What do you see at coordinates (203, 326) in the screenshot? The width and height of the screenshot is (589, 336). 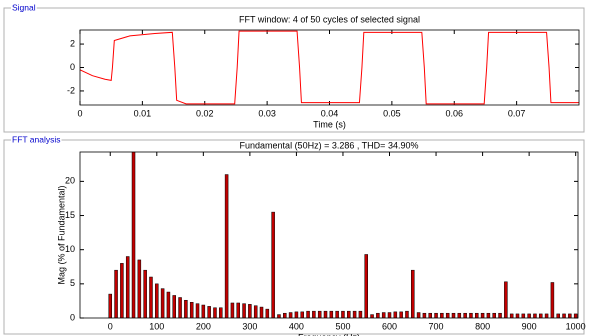 I see `x-tick-label: 200` at bounding box center [203, 326].